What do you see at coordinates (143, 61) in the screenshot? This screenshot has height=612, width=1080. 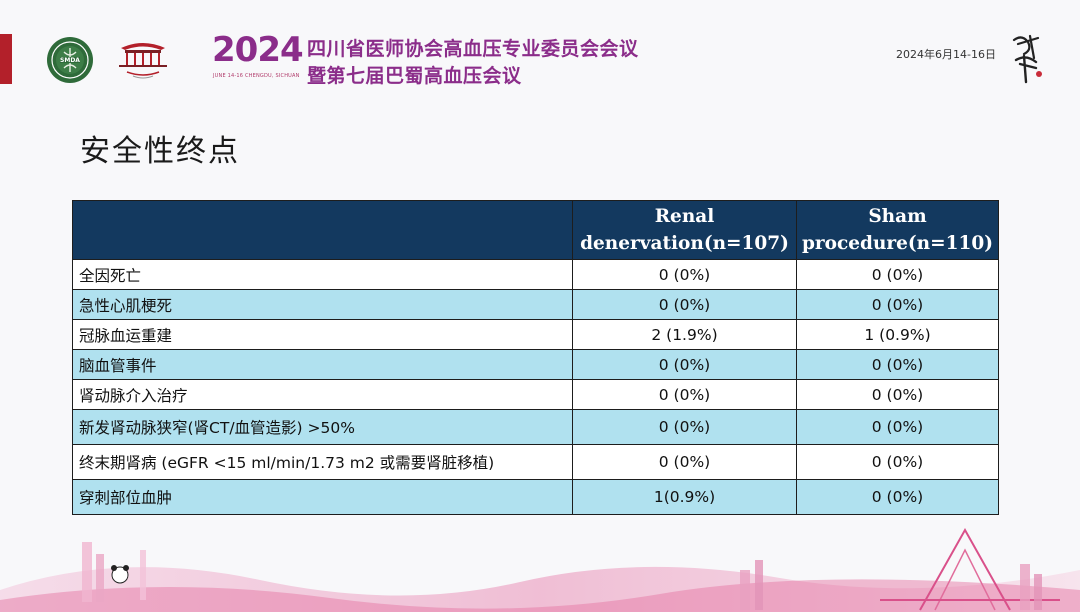 I see `hospital-logo` at bounding box center [143, 61].